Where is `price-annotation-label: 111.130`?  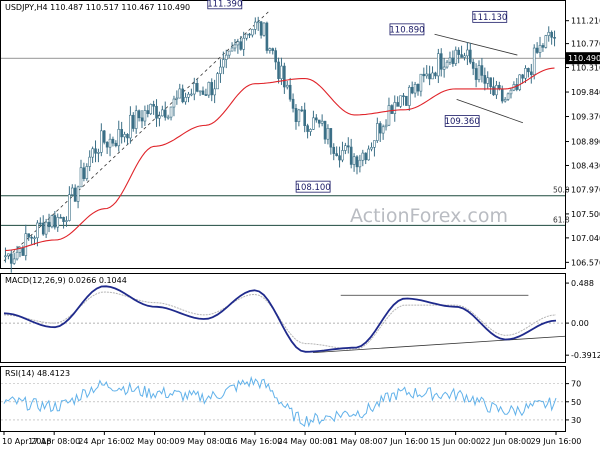 price-annotation-label: 111.130 is located at coordinates (489, 18).